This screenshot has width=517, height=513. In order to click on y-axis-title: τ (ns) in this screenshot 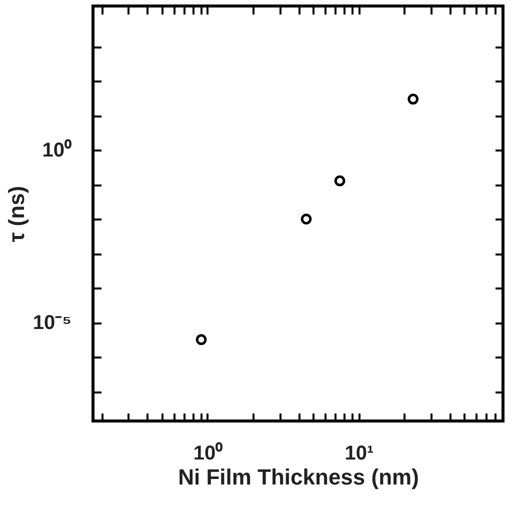, I will do `click(16, 214)`.